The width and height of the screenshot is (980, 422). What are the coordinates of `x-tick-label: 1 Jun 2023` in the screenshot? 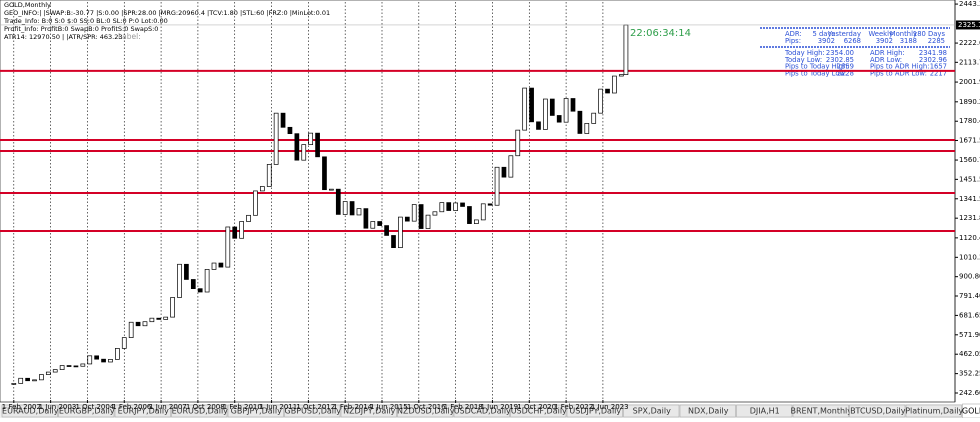 It's located at (610, 407).